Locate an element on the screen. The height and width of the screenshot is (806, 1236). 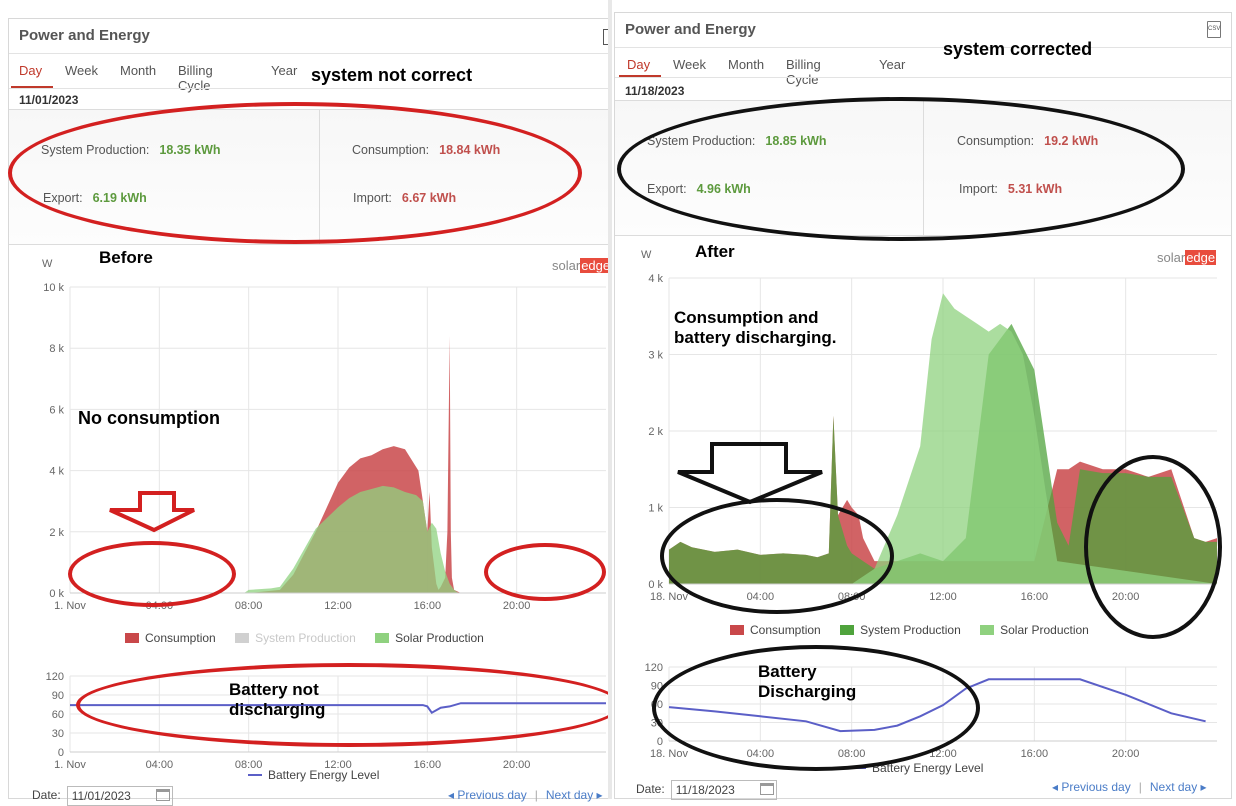
date-label: 11/01/2023 is located at coordinates (49, 100).